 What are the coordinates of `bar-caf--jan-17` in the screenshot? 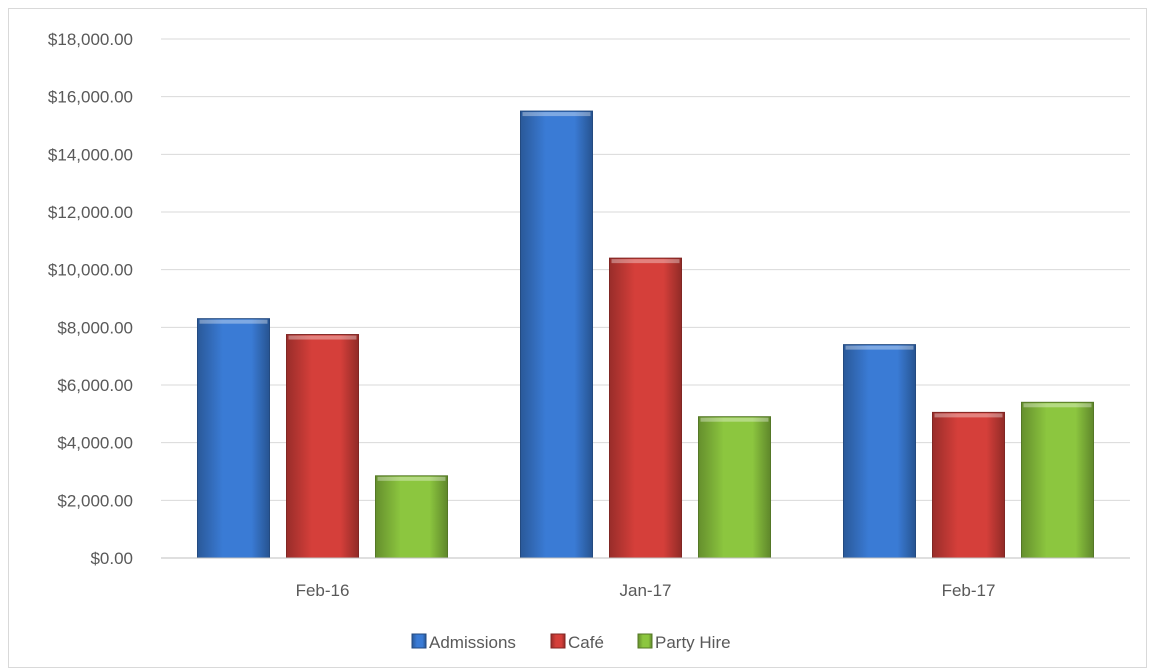 It's located at (645, 408).